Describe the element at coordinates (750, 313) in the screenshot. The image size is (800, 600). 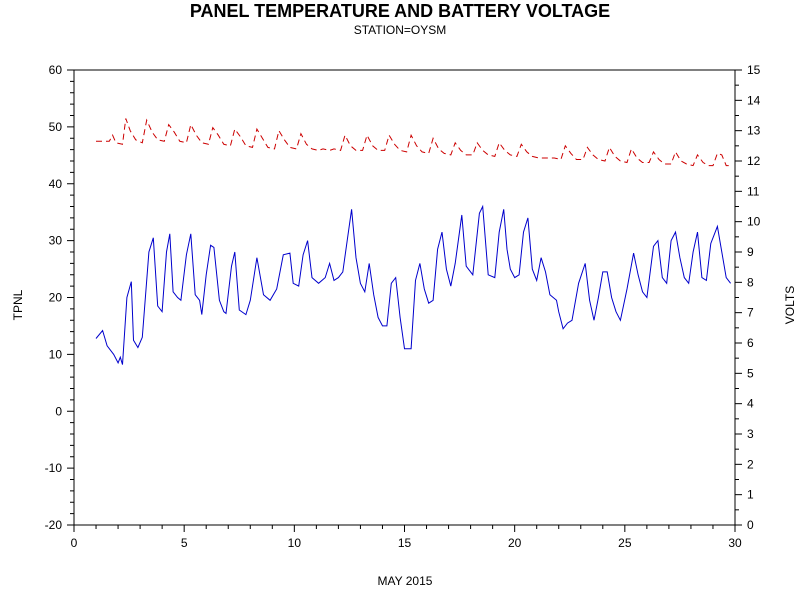
I see `y-right-tick-label: 7` at that location.